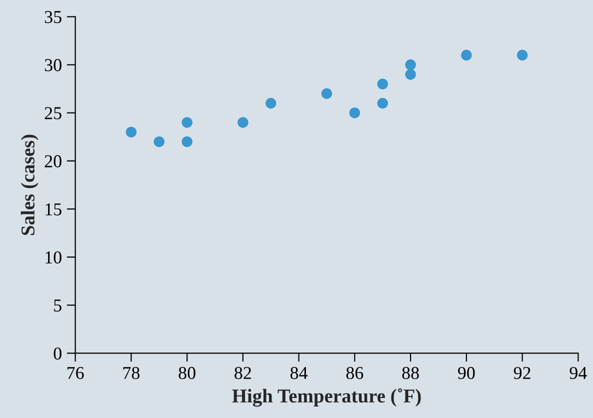 The width and height of the screenshot is (593, 418). I want to click on x-tick-label: 76, so click(75, 373).